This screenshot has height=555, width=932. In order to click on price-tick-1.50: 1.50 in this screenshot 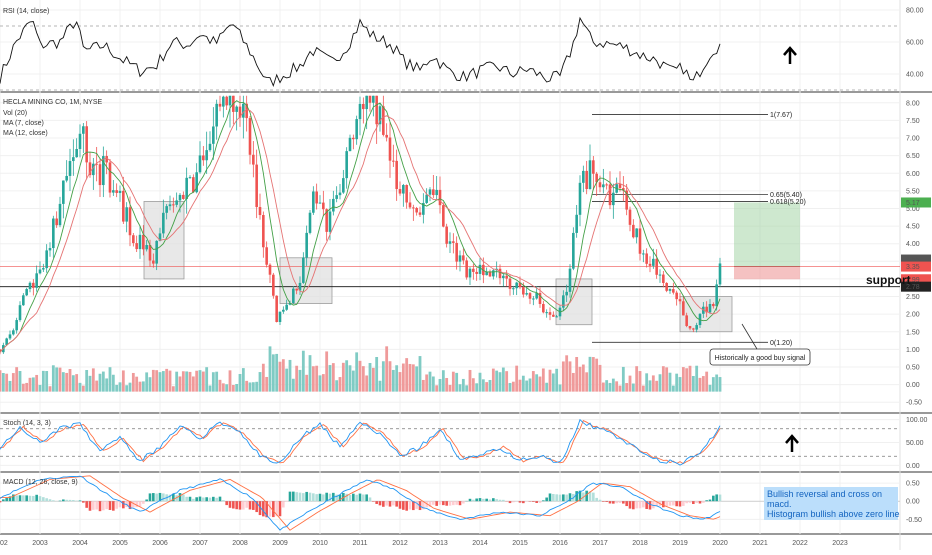, I will do `click(913, 332)`.